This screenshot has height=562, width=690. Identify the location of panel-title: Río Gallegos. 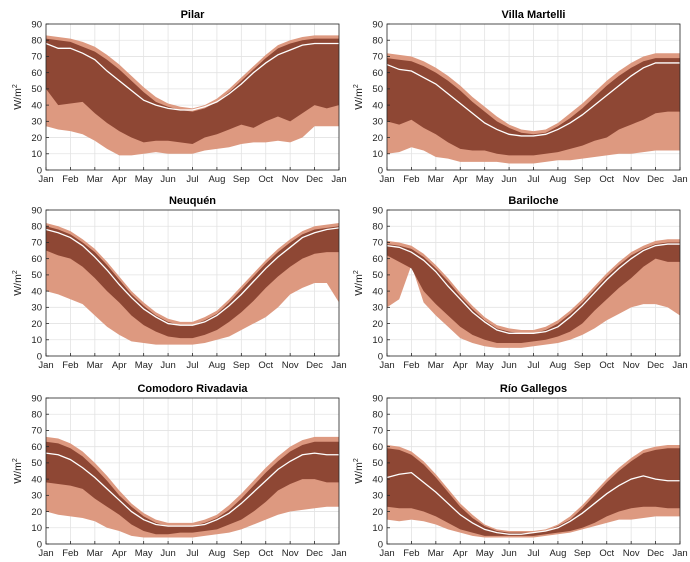
(533, 389).